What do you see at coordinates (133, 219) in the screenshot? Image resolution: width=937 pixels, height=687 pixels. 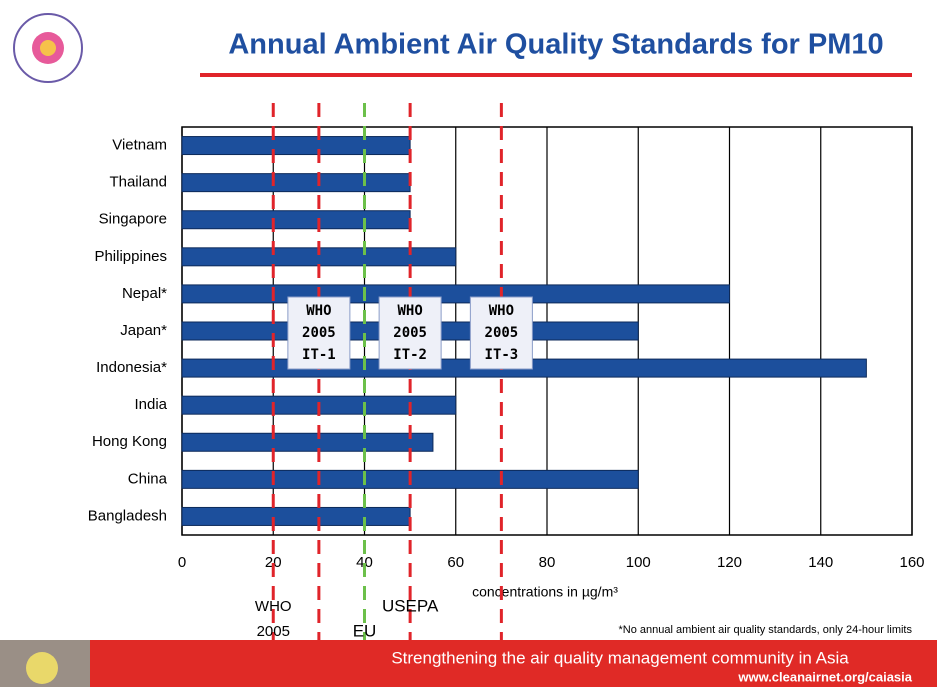 I see `y-tick-label: Singapore` at bounding box center [133, 219].